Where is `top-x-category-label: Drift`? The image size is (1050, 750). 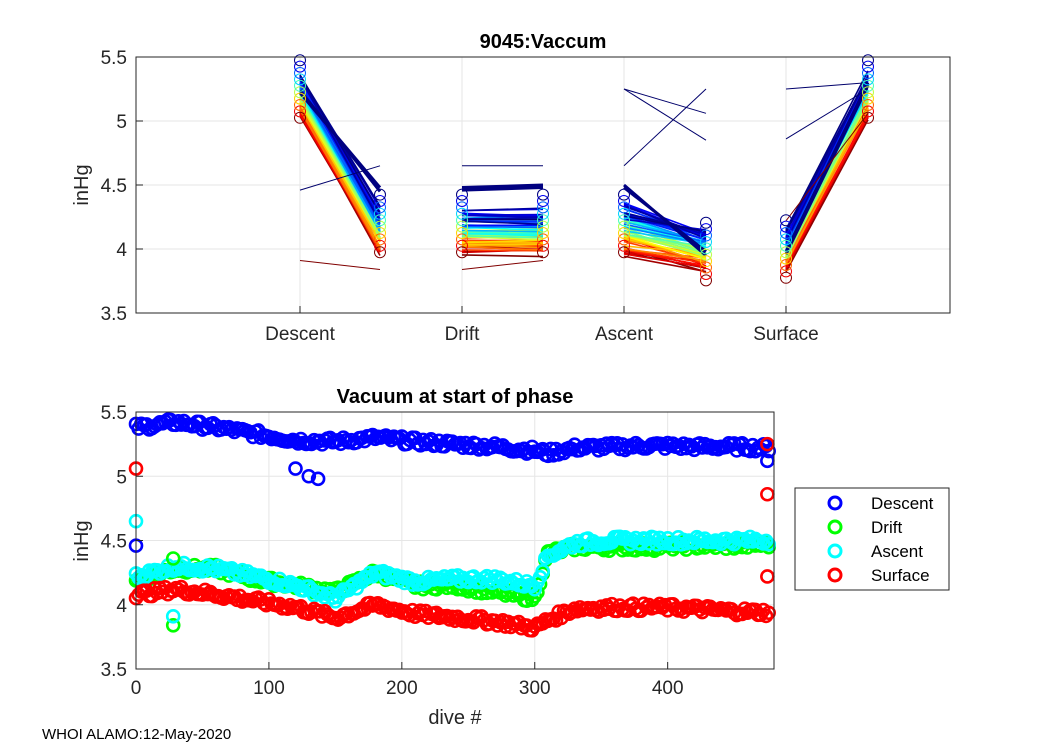 top-x-category-label: Drift is located at coordinates (463, 334).